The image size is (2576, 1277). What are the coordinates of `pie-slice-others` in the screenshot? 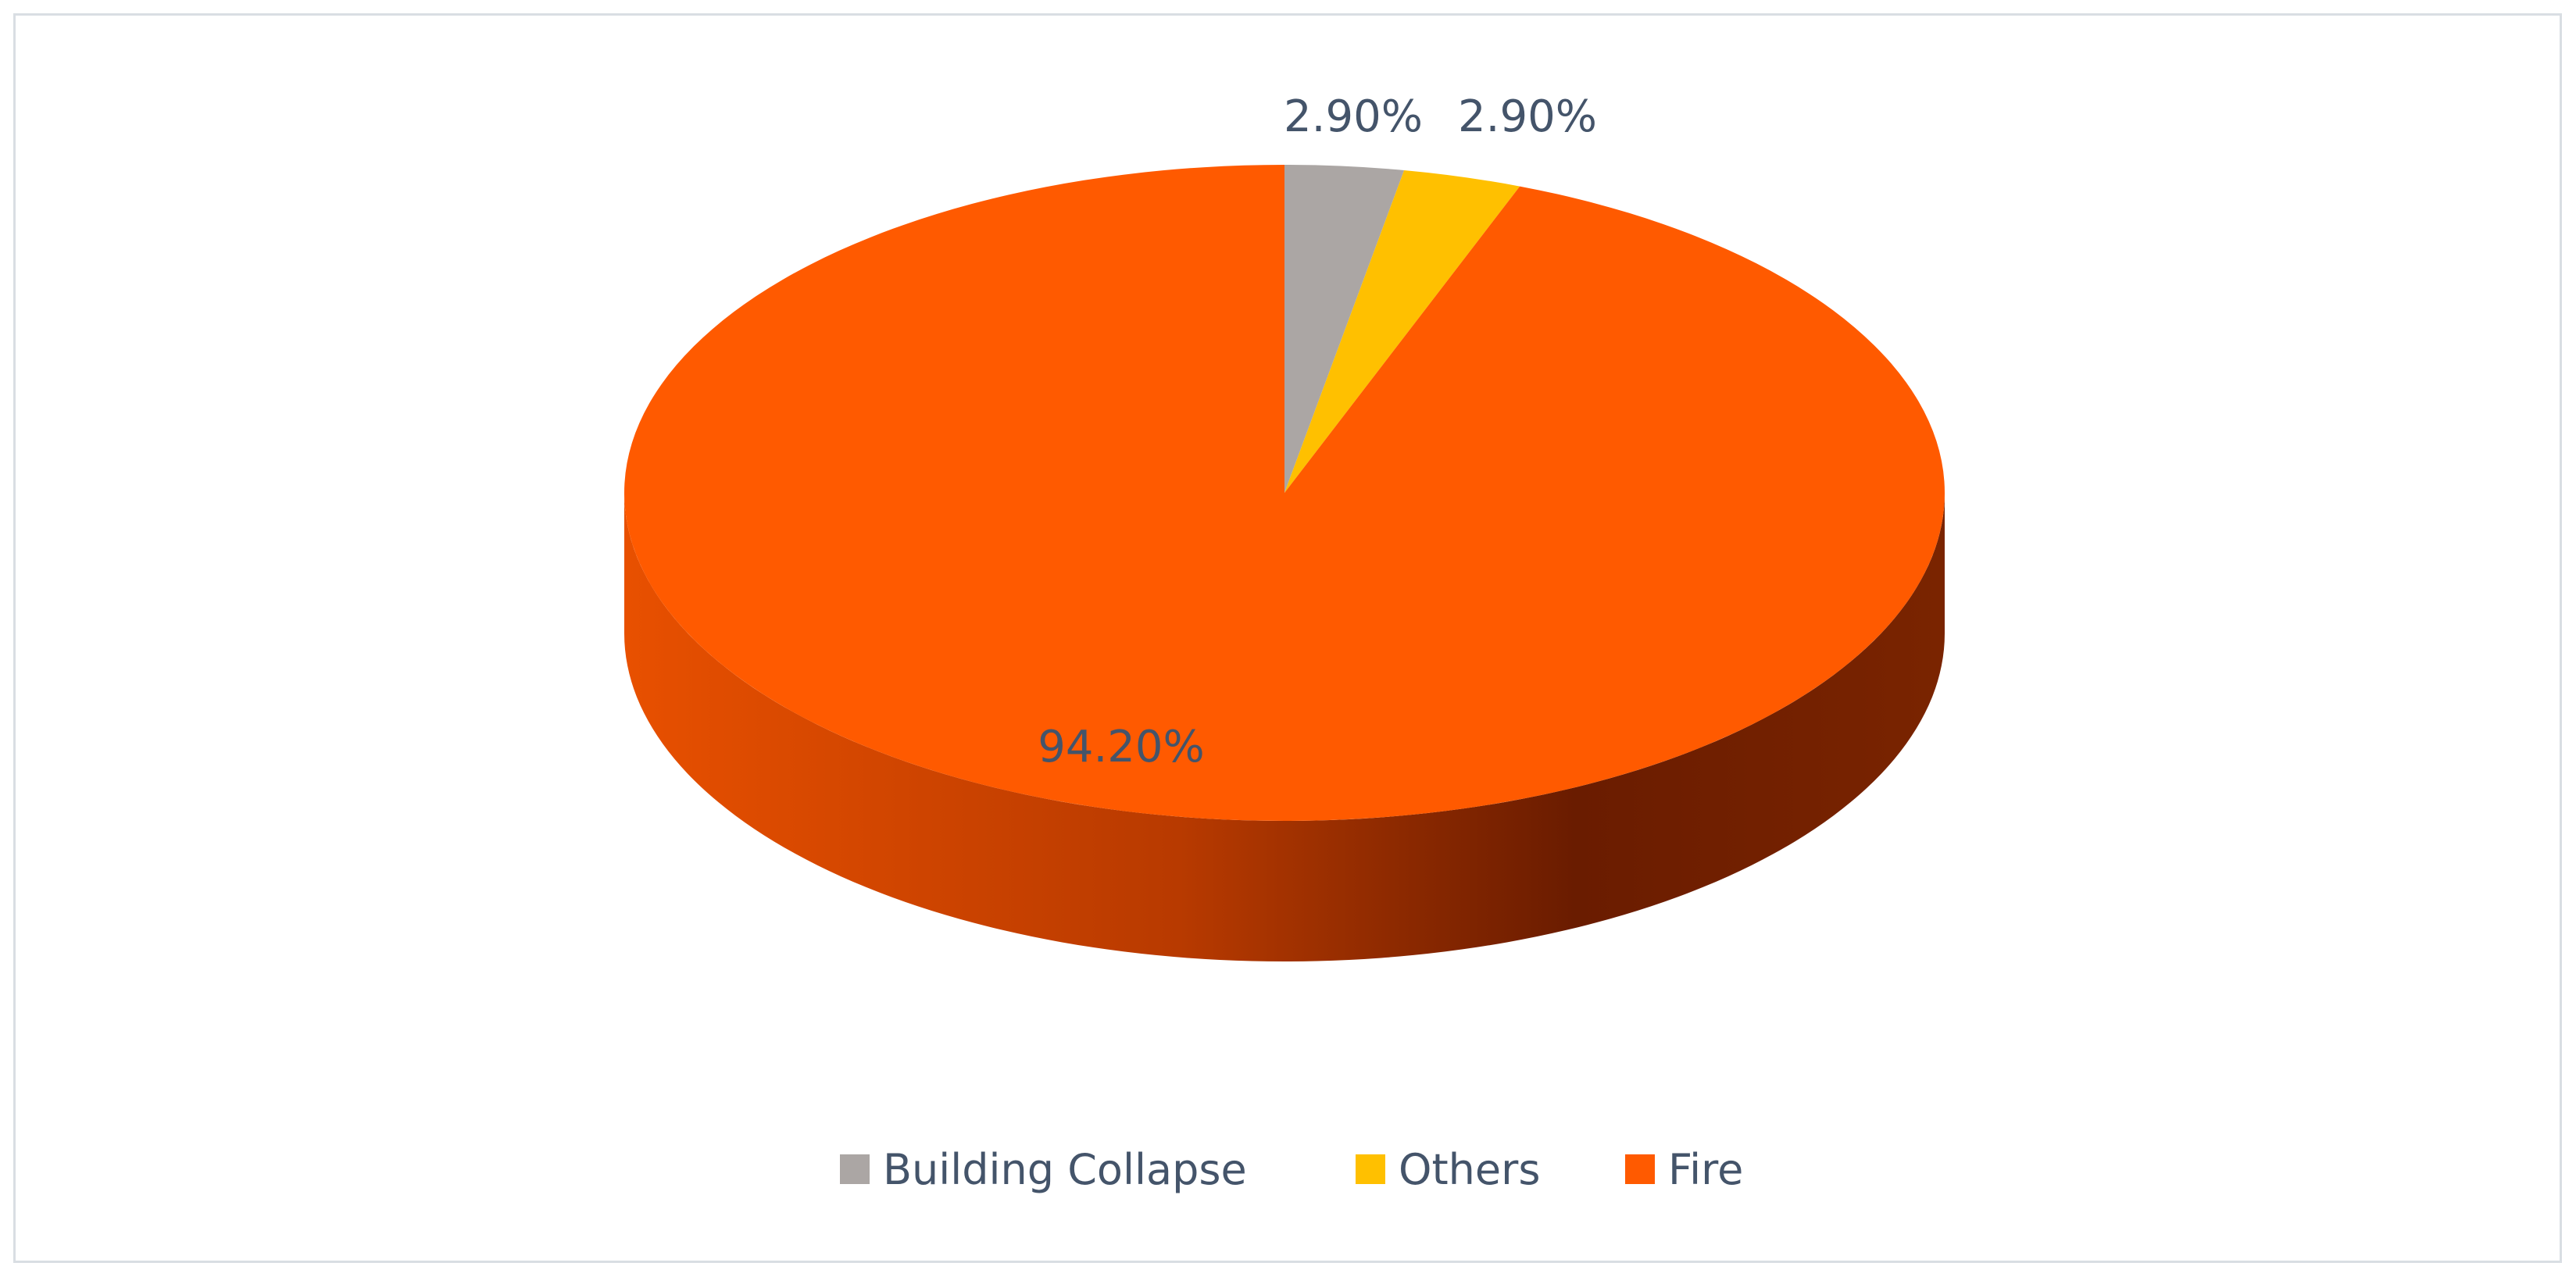 It's located at (1402, 331).